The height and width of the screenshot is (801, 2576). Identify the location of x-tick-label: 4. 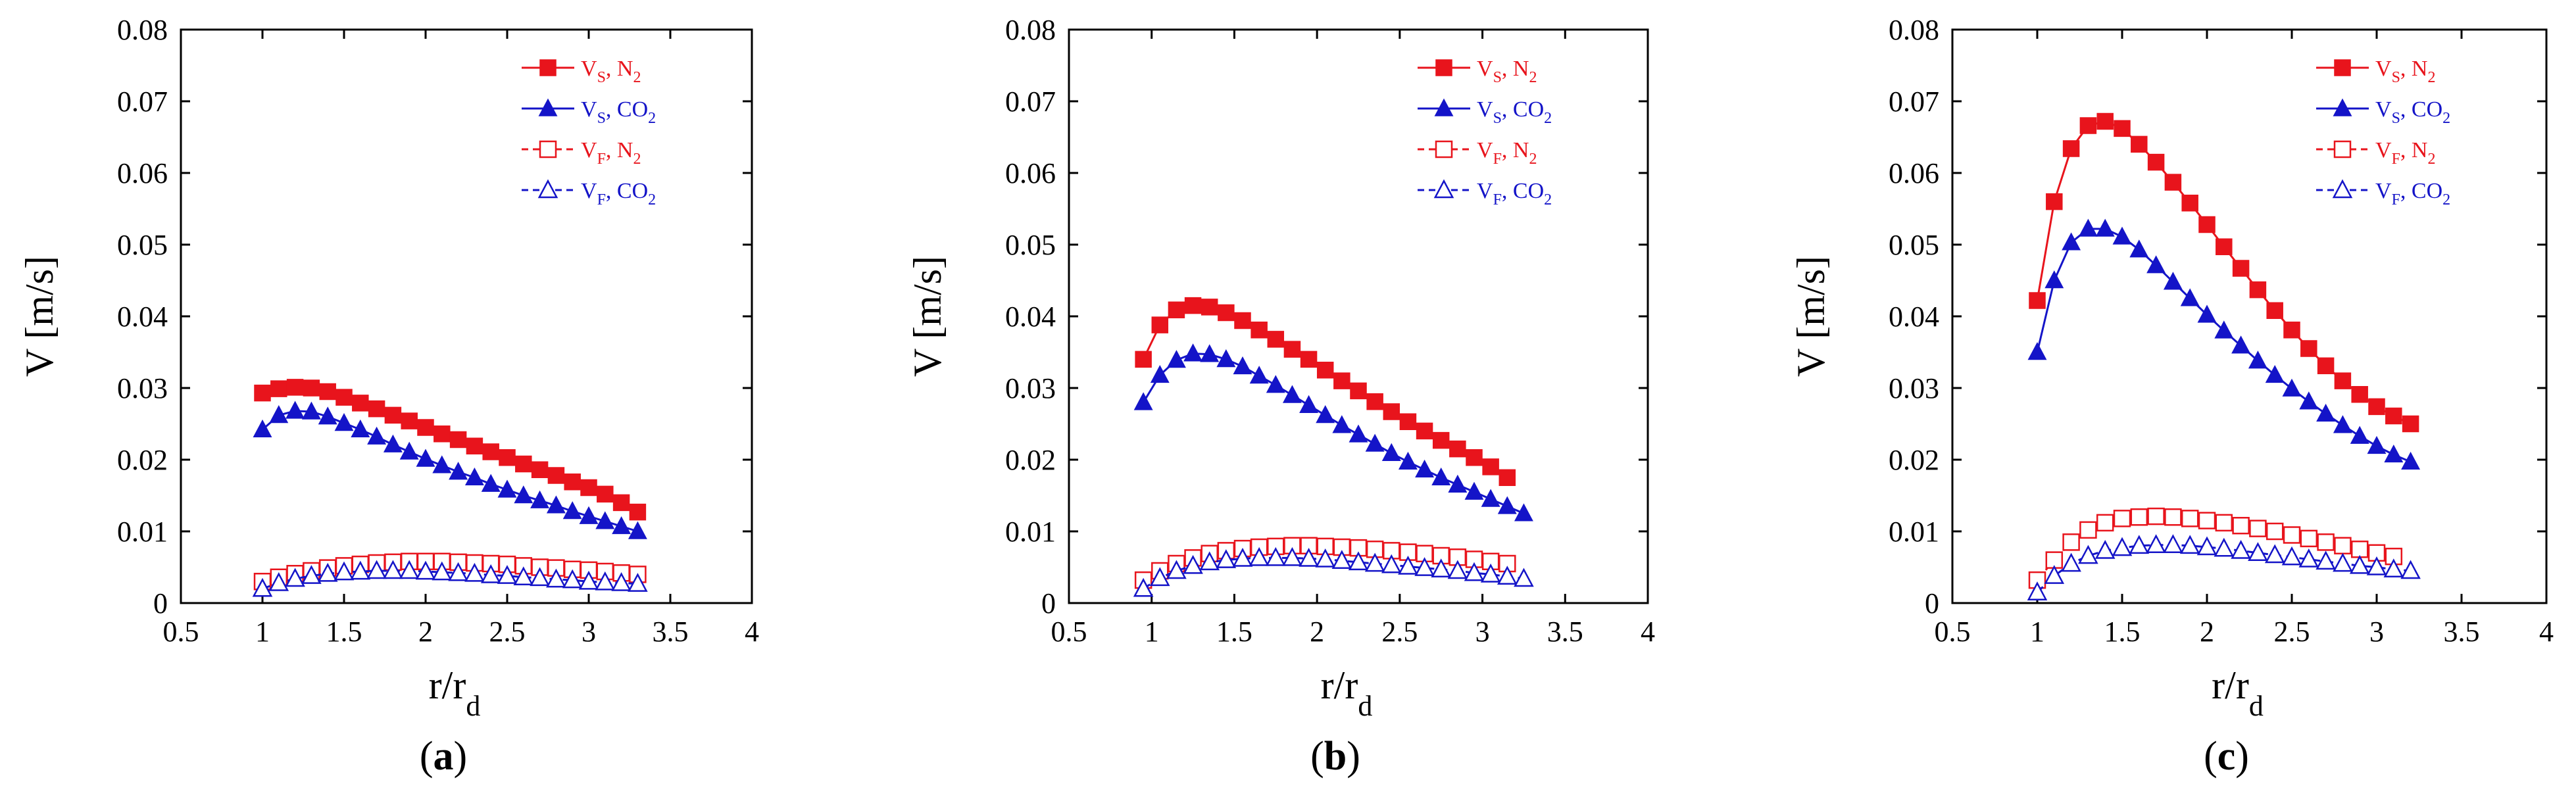
(1648, 632).